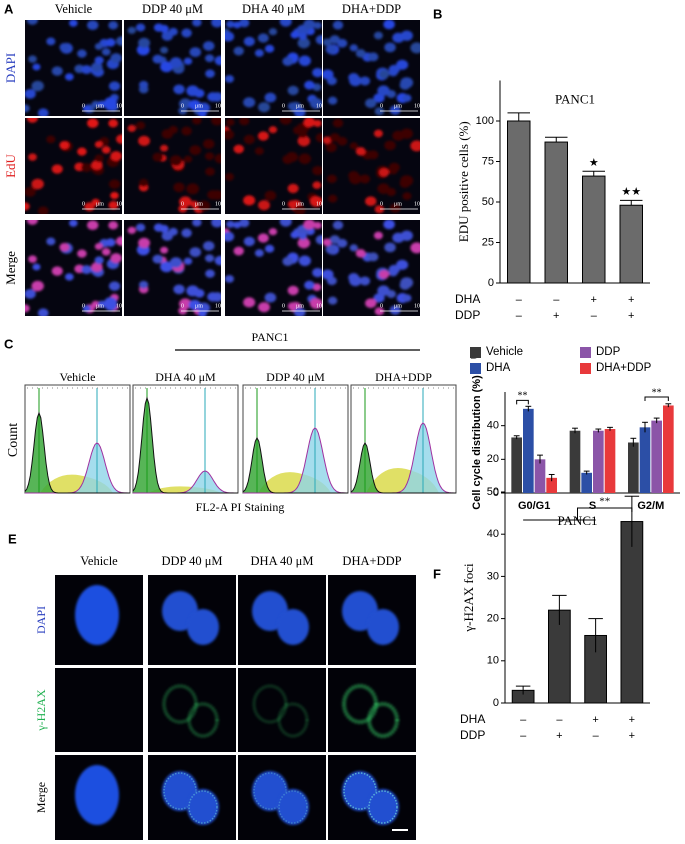 The width and height of the screenshot is (685, 844). Describe the element at coordinates (282, 561) in the screenshot. I see `column-label: DHA 40 μM` at that location.